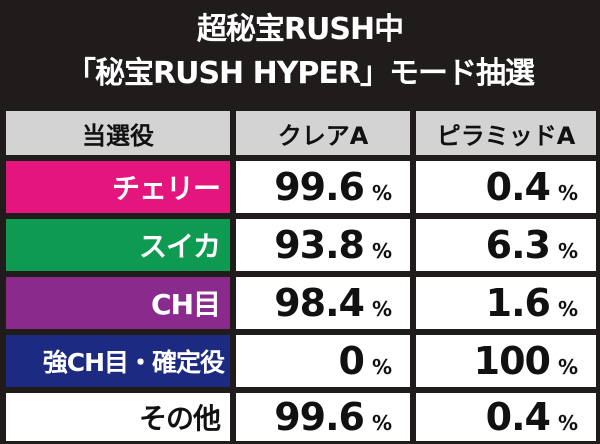 The width and height of the screenshot is (600, 444). I want to click on cell-watermelon-pyramid-a: 6.3%, so click(506, 245).